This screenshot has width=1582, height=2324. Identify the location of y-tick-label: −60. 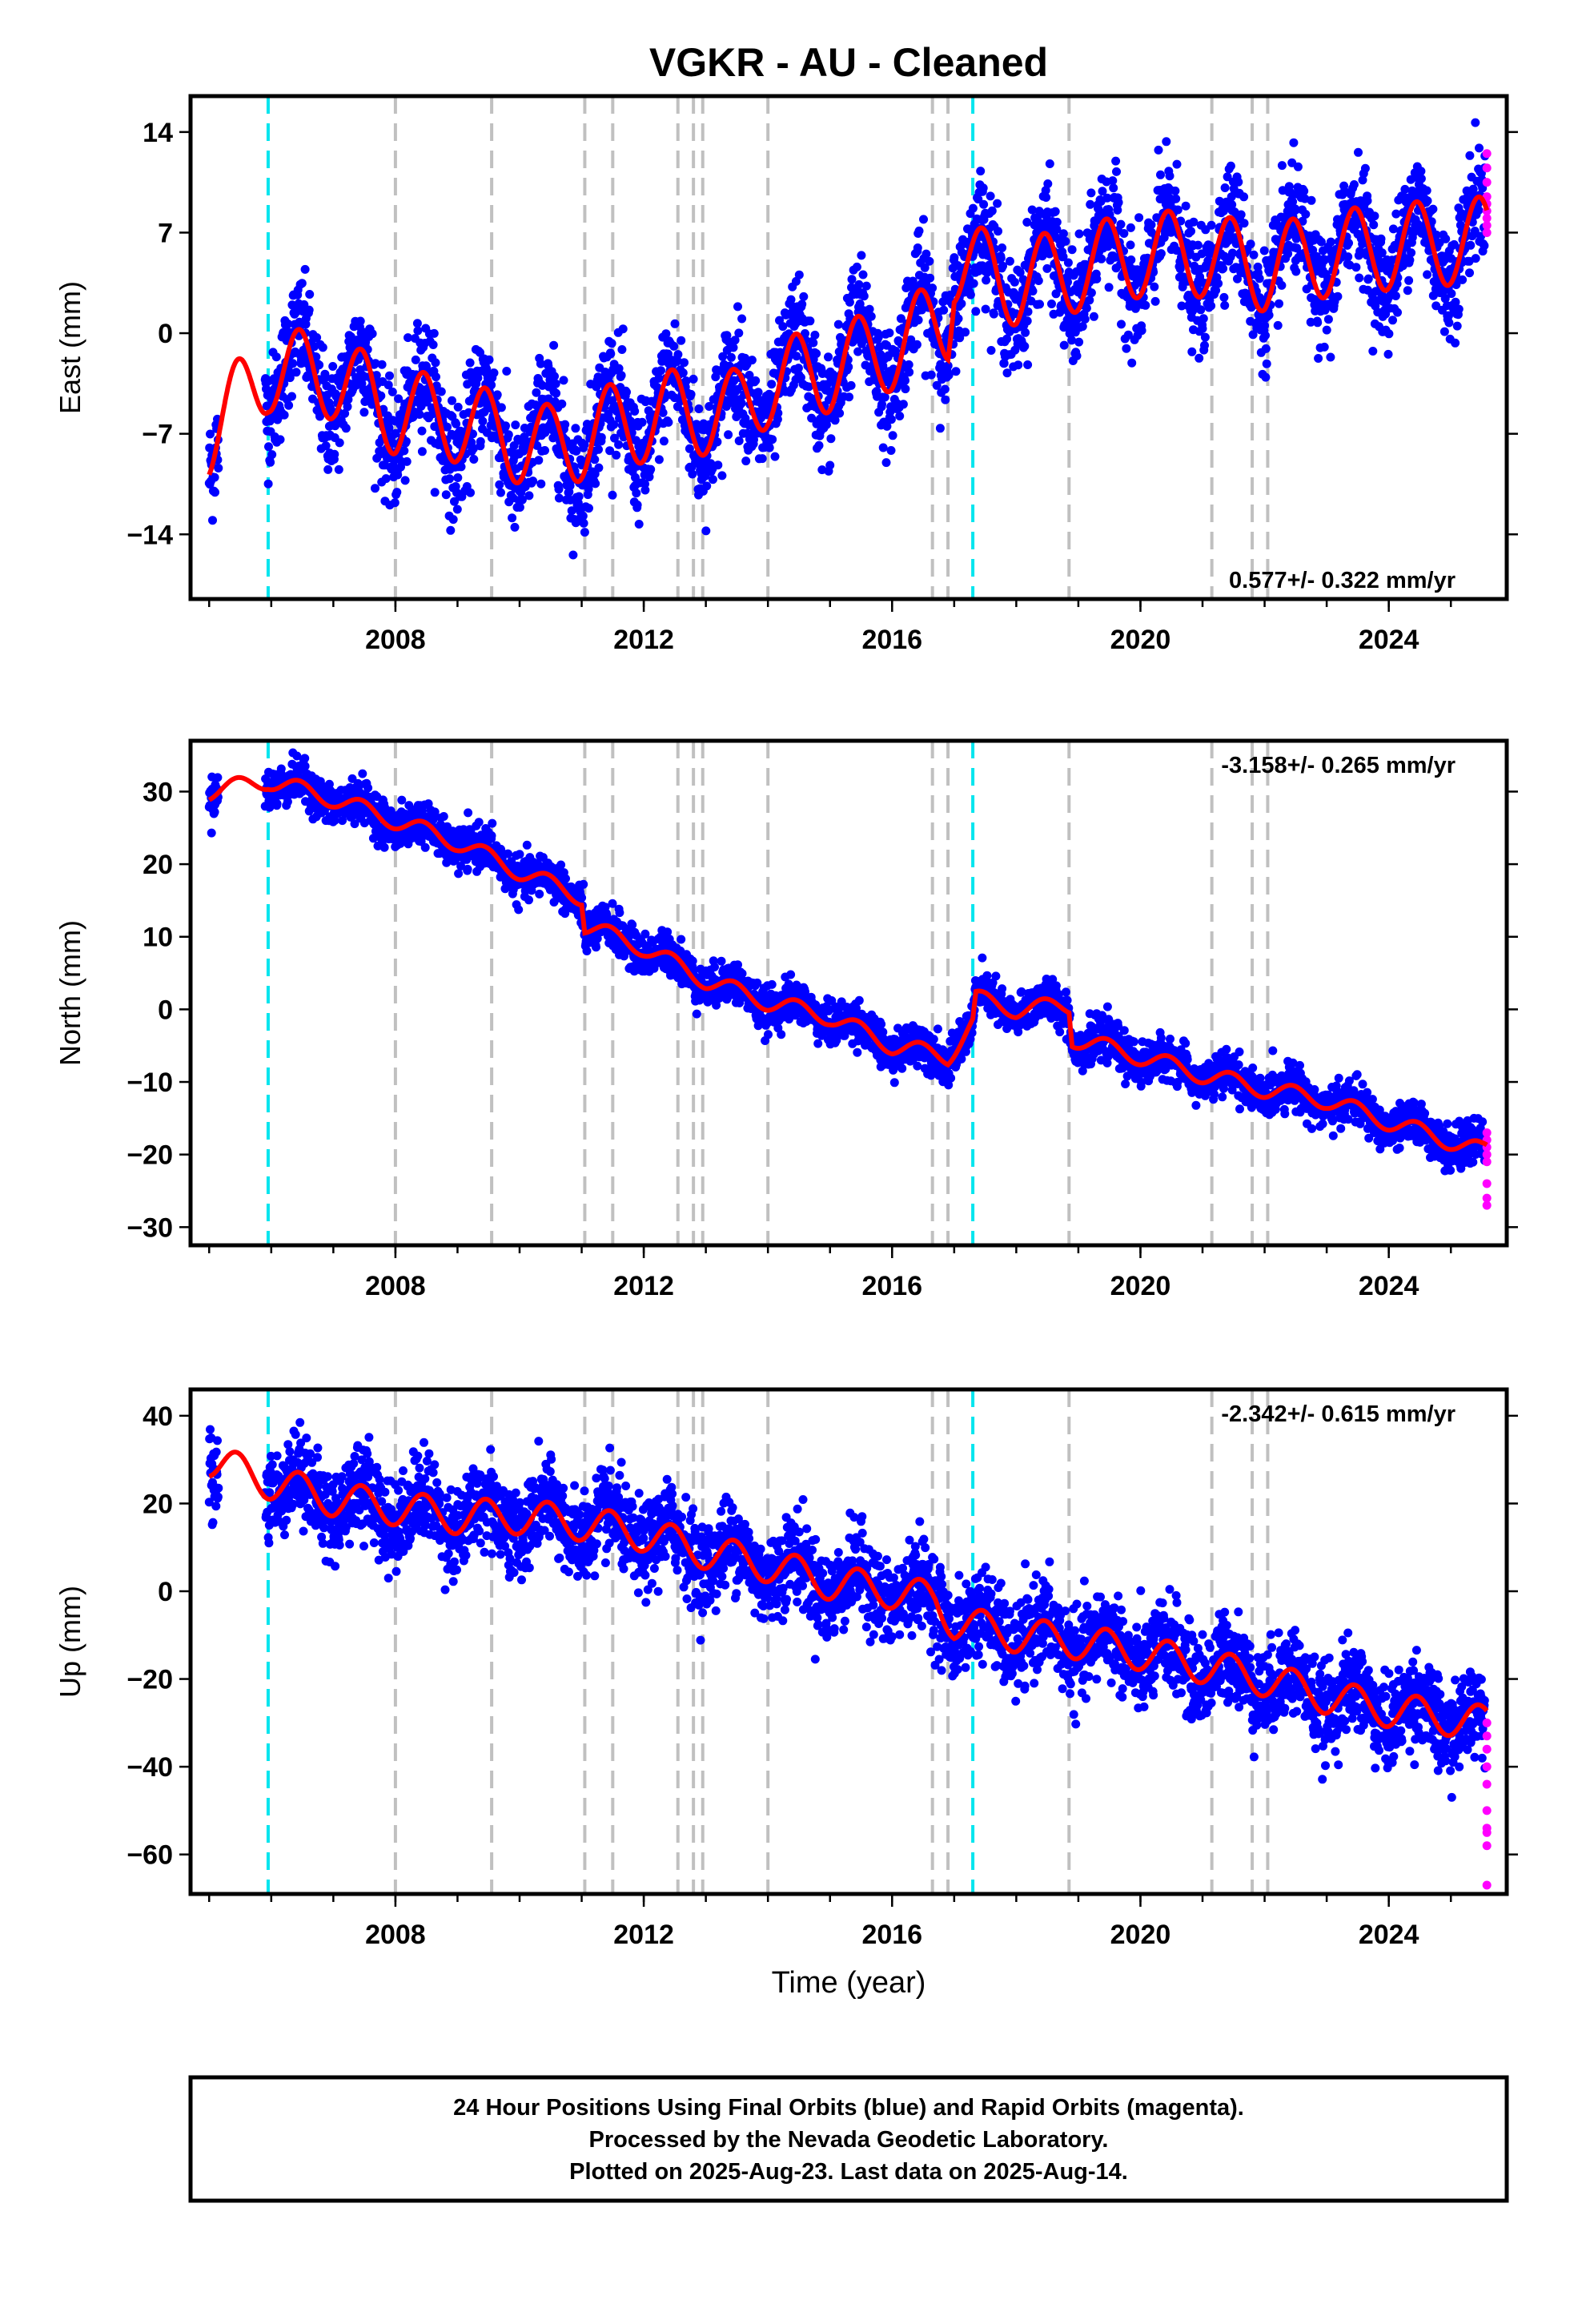
(149, 1856).